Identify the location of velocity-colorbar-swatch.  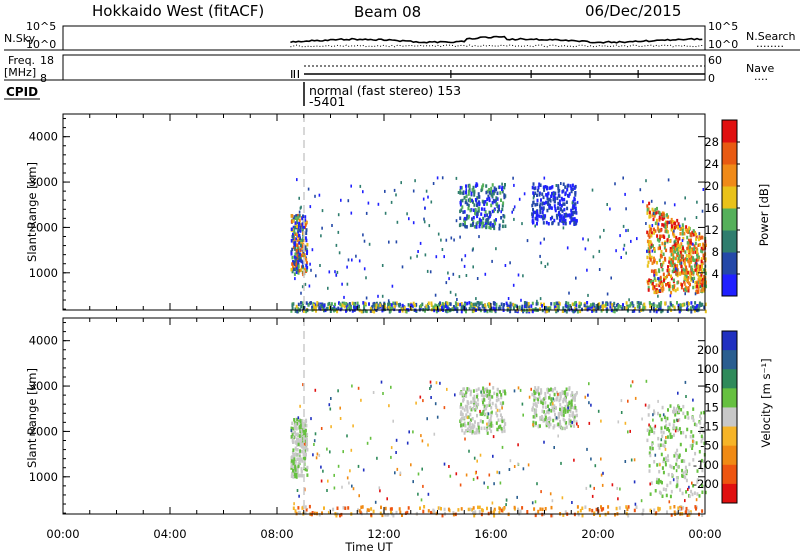
(729, 474).